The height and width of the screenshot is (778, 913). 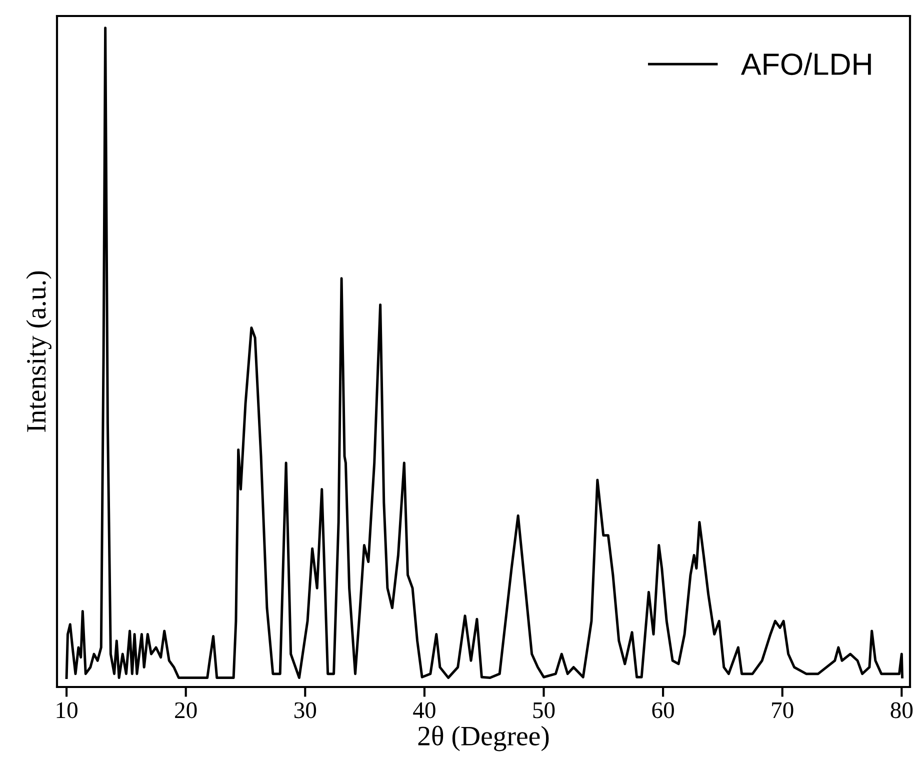 What do you see at coordinates (805, 64) in the screenshot?
I see `legend-label: AFO/LDH` at bounding box center [805, 64].